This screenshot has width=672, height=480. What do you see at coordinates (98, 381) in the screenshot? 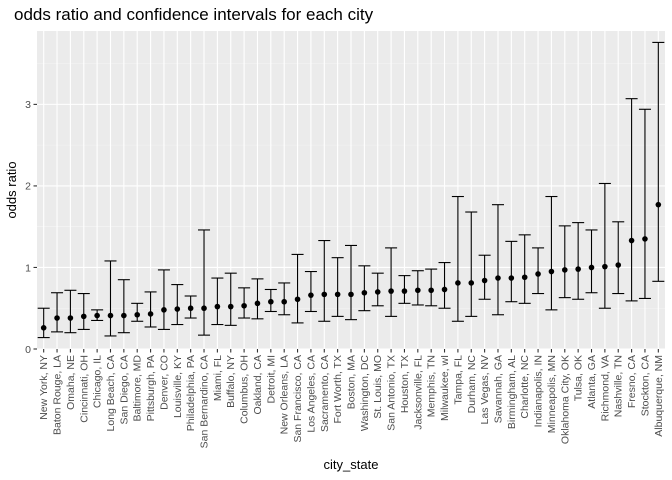
I see `x-tick-label: Chicago, IL` at bounding box center [98, 381].